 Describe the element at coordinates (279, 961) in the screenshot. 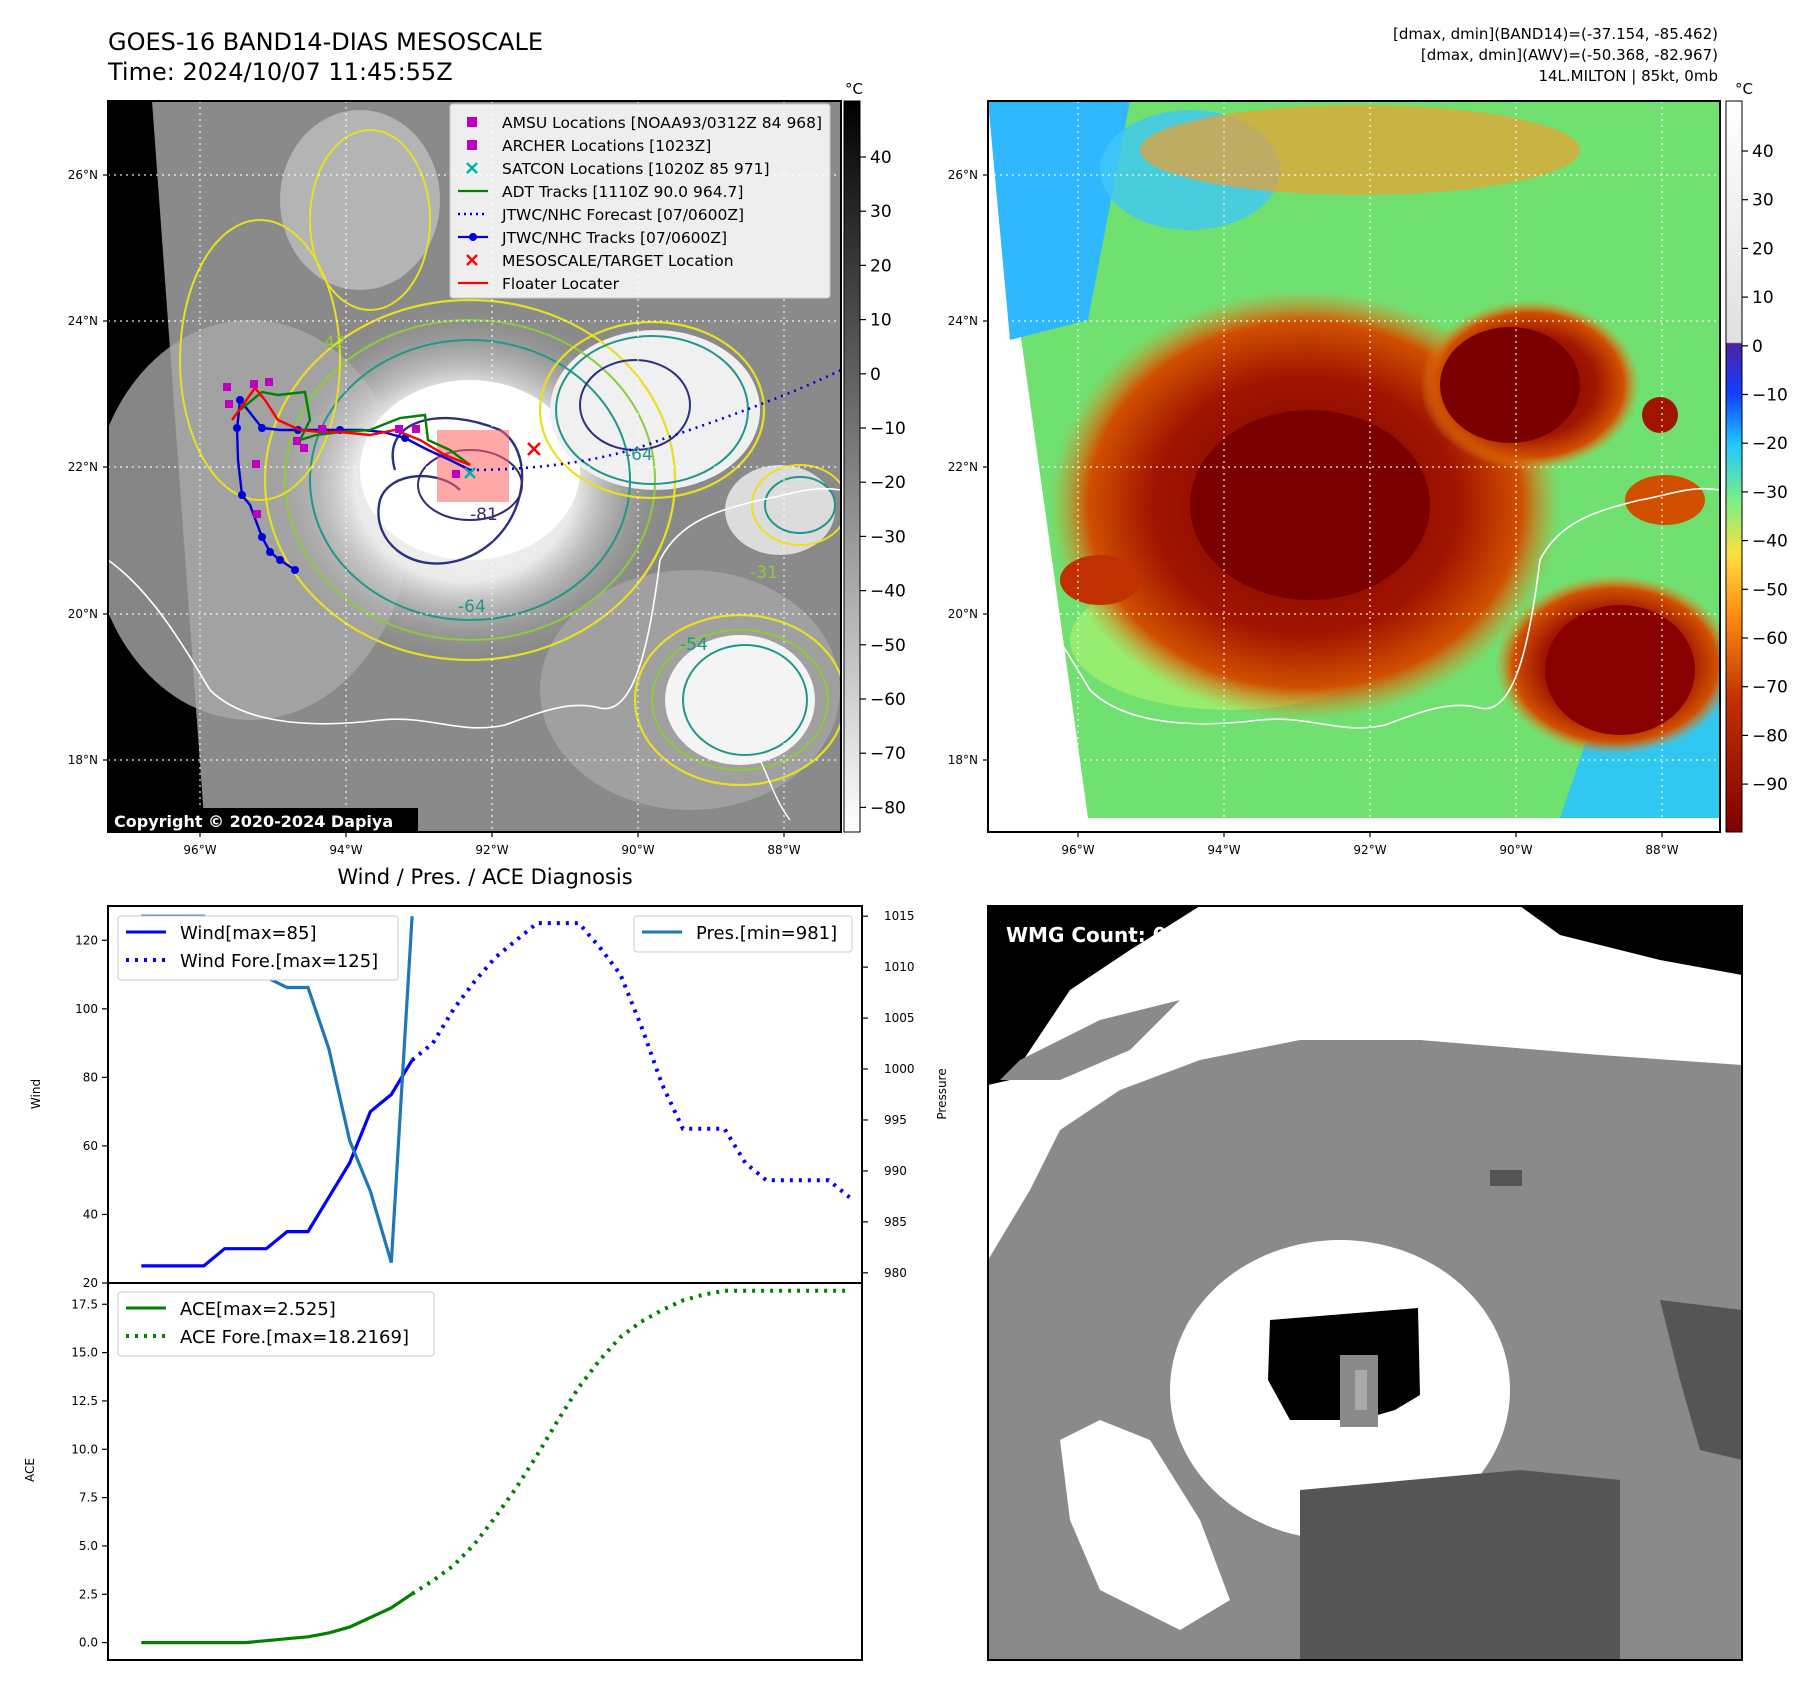

I see `wind-forecast-legend-label: Wind Fore.[max=125]` at that location.